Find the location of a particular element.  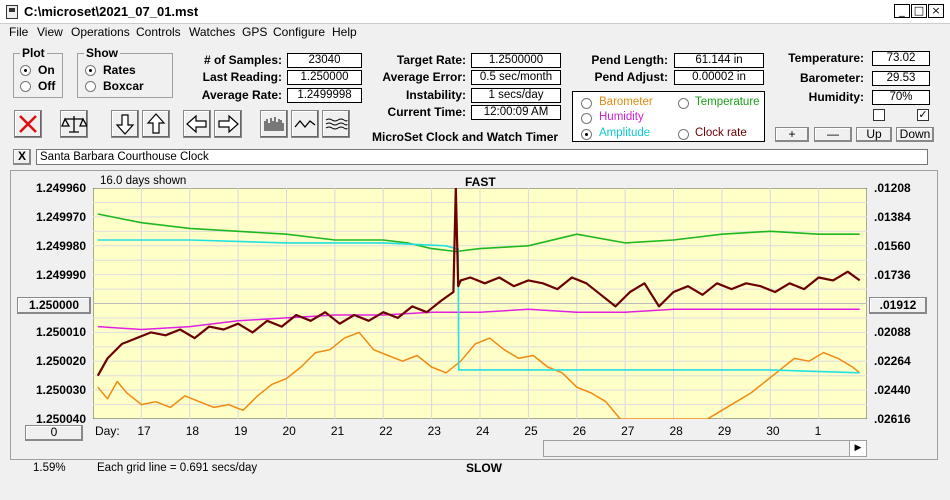

left-tick-label: 1.249960 is located at coordinates (60, 188).